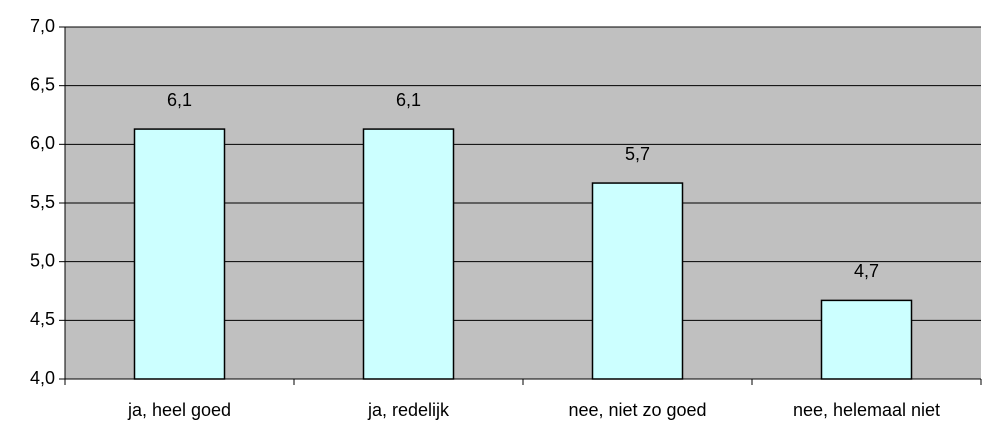  What do you see at coordinates (42, 143) in the screenshot?
I see `y-tick-label: 6,0` at bounding box center [42, 143].